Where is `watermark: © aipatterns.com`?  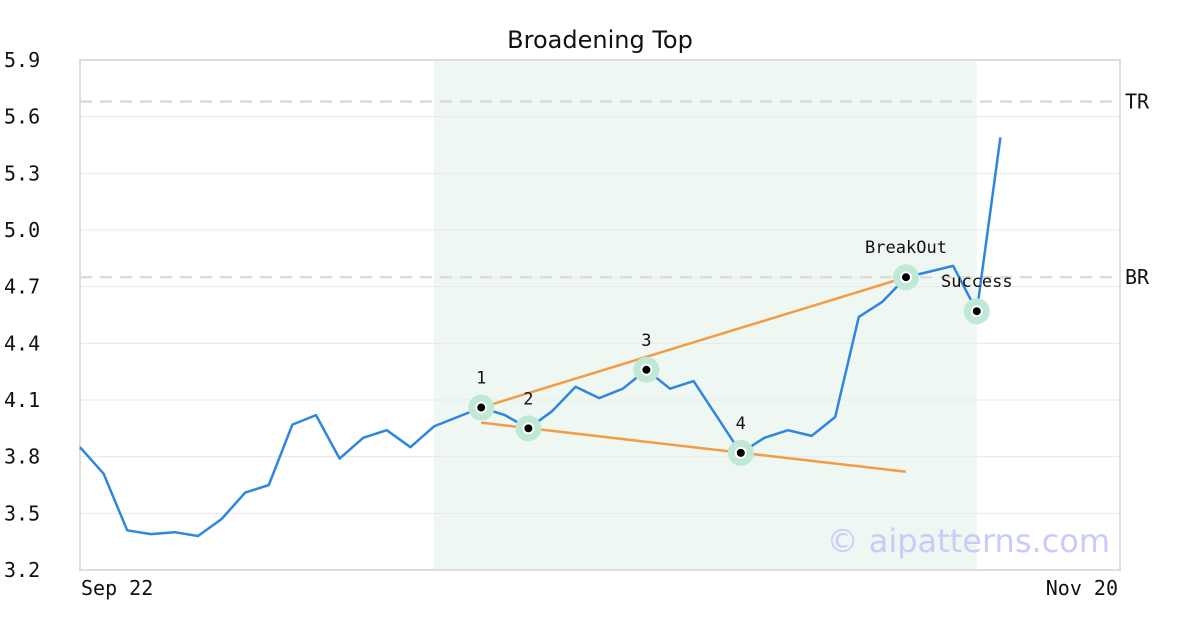
watermark: © aipatterns.com is located at coordinates (968, 541).